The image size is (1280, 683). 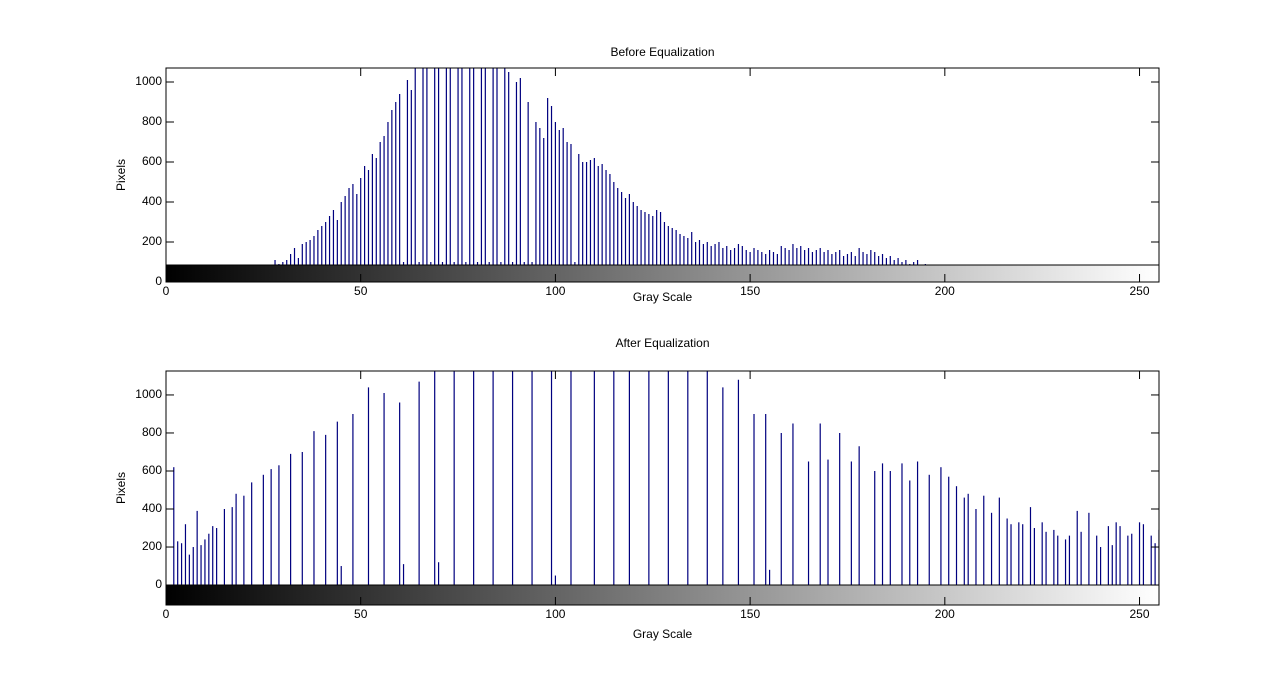 I want to click on chart-title: After Equalization, so click(x=662, y=343).